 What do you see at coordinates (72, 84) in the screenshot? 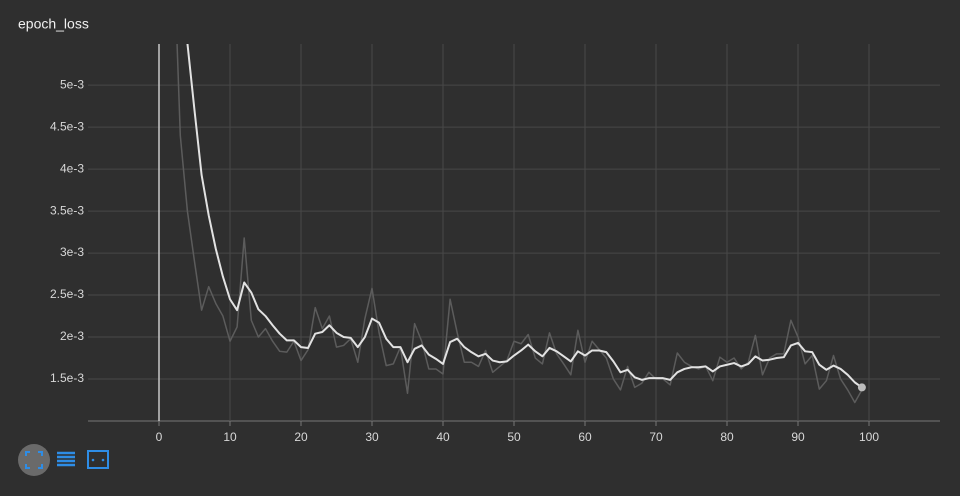
I see `y-tick-label: 5e-3` at bounding box center [72, 84].